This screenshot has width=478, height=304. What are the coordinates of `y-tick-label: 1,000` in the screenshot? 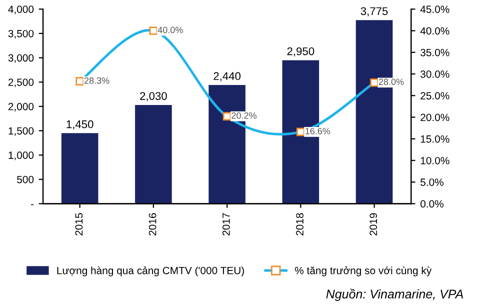 It's located at (21, 156).